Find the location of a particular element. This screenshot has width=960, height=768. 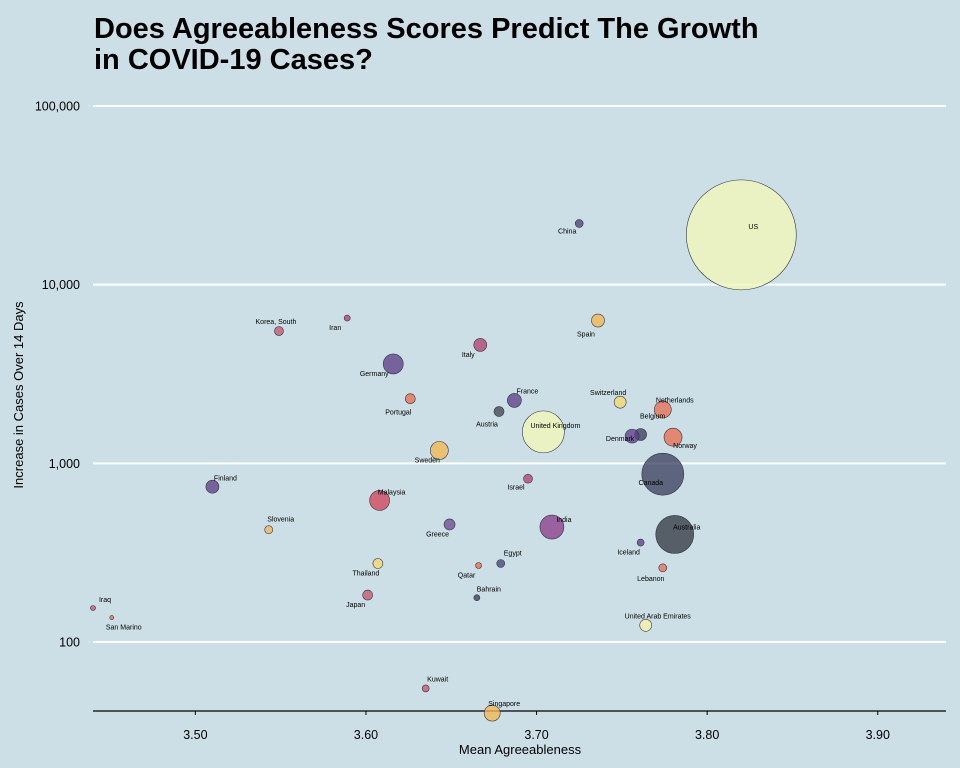

x-tick-label: 3.90 is located at coordinates (878, 735).